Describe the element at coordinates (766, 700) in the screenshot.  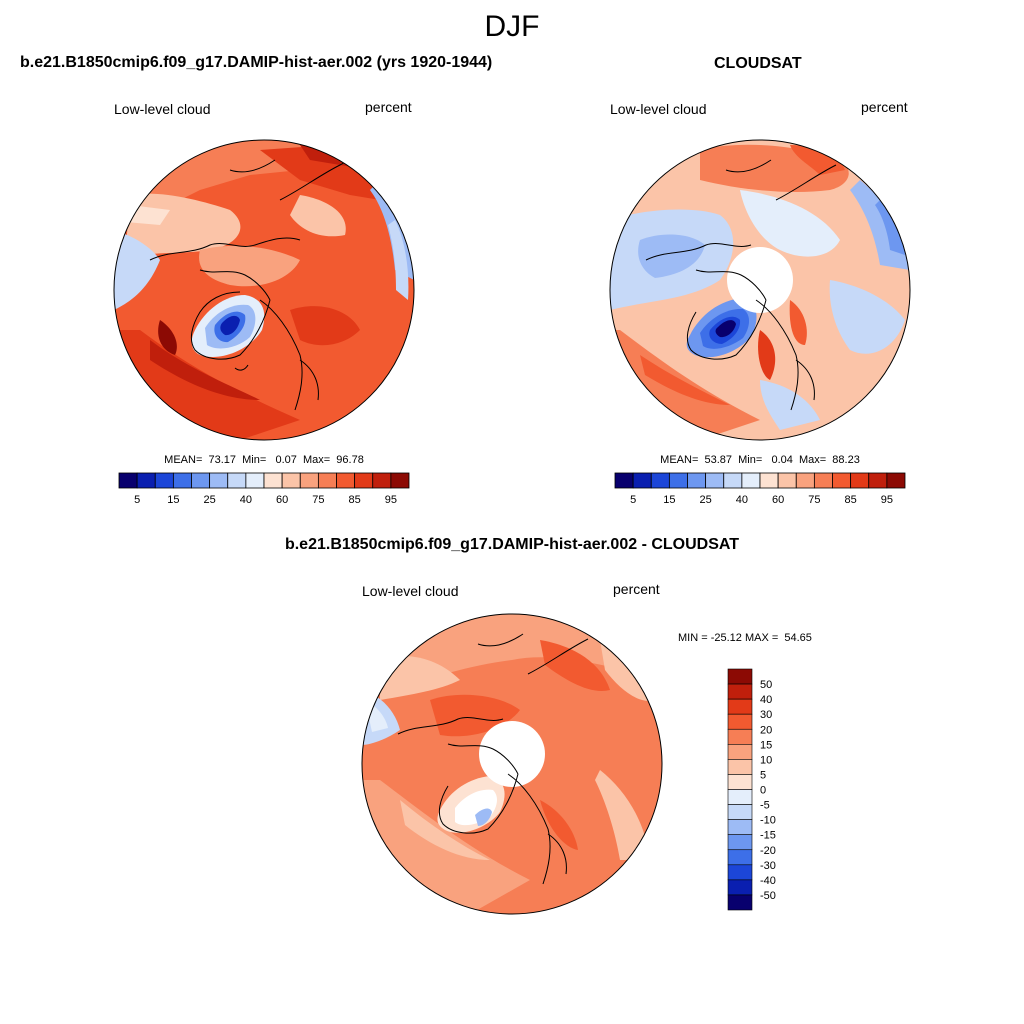
I see `difference-colorbar-tick-label: 40` at that location.